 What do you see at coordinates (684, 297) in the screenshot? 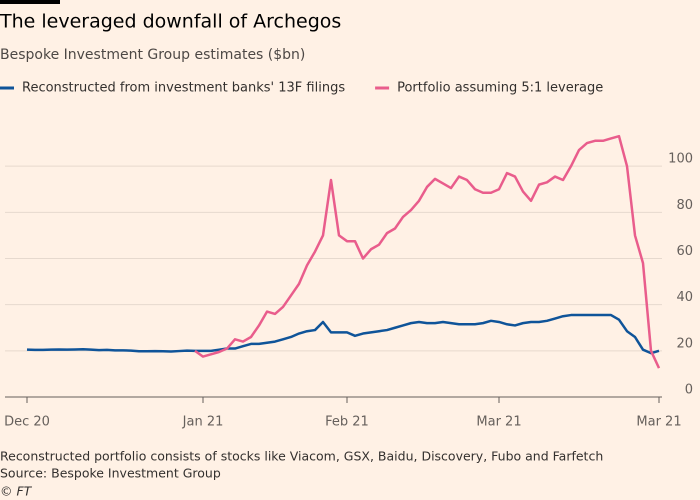
I see `y-tick-label: 40` at bounding box center [684, 297].